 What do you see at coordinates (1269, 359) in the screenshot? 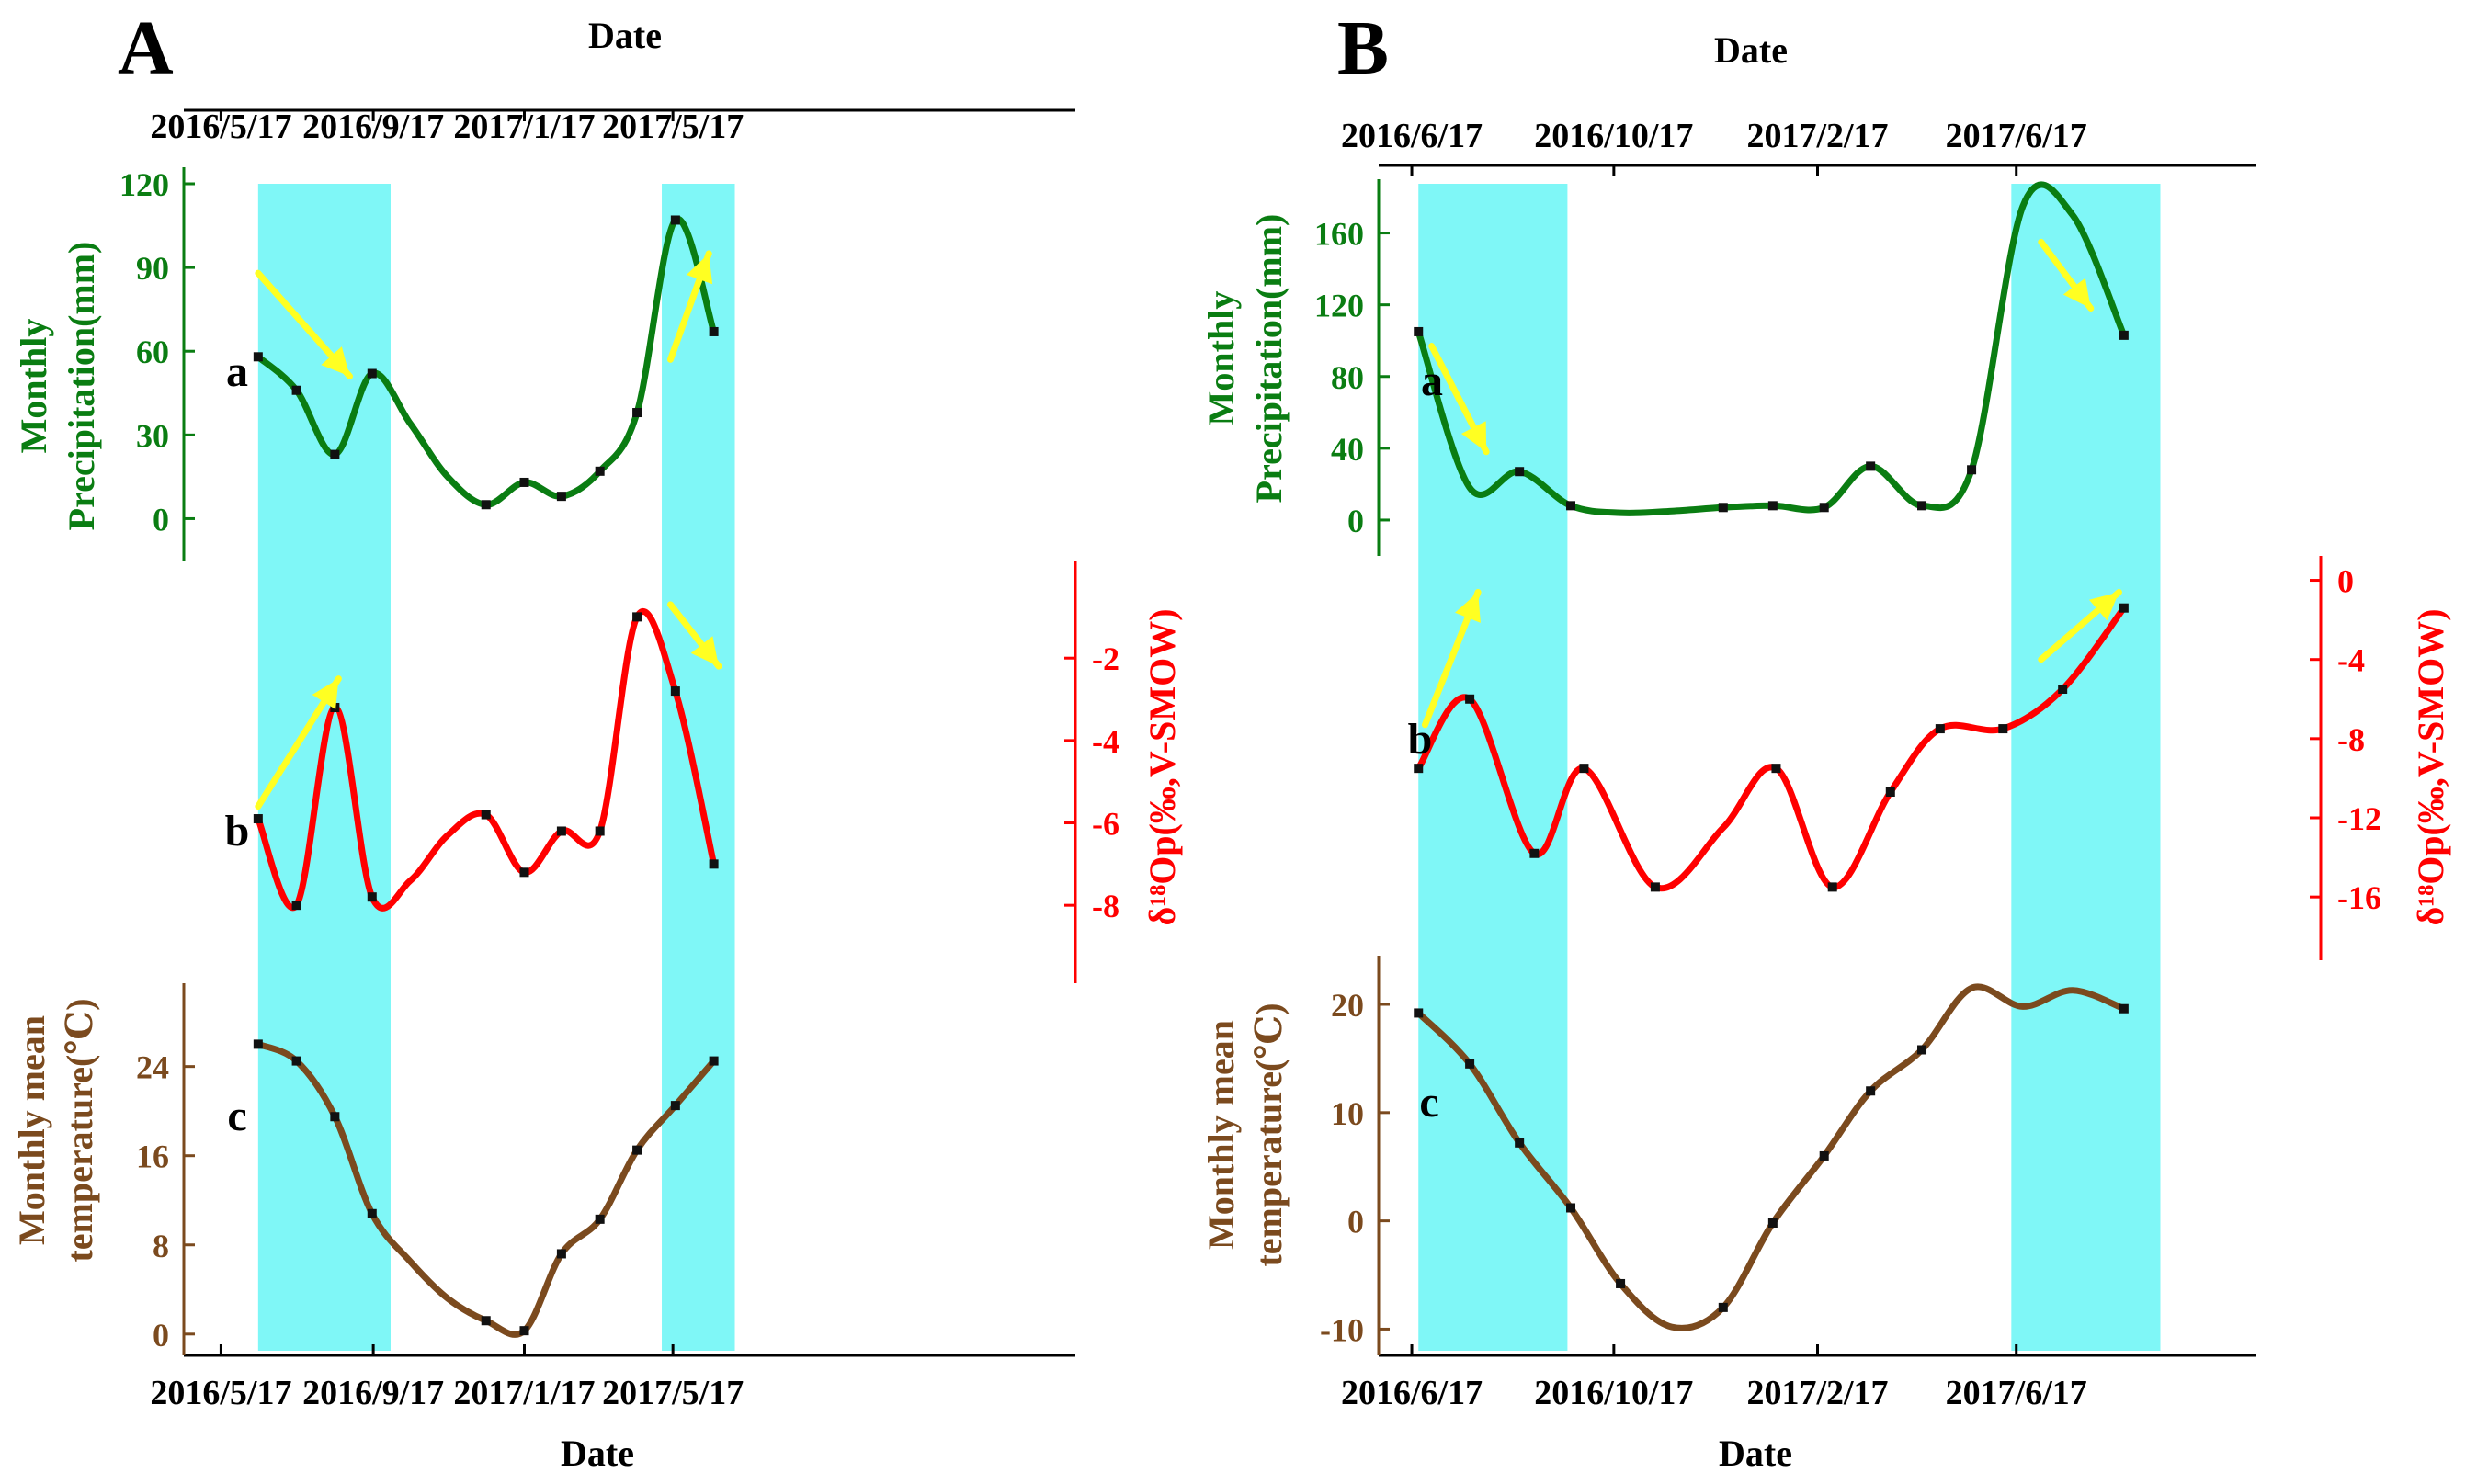
I see `panel-b-precip-ylabel-line2: Precipitation(mm)` at bounding box center [1269, 359].